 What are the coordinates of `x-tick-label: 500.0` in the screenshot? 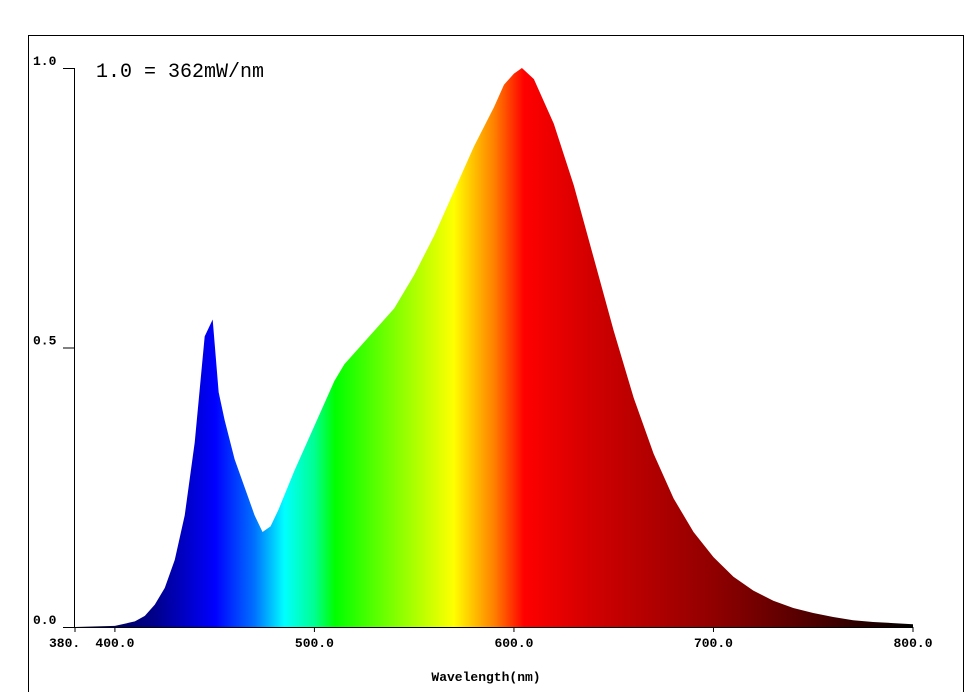 It's located at (314, 643).